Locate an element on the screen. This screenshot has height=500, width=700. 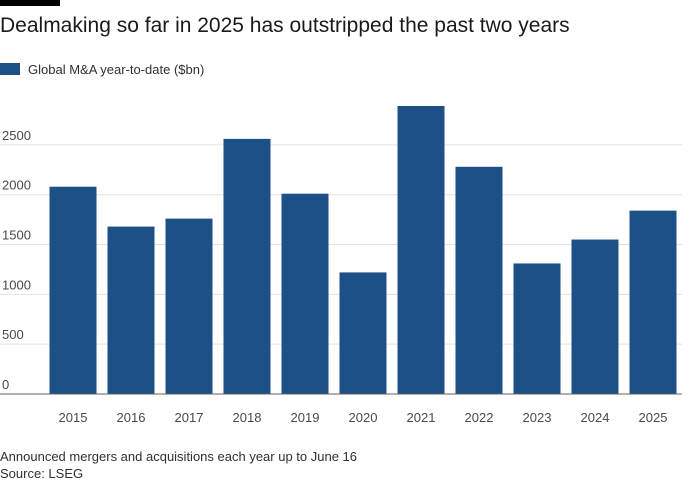
x-tick-label: 2024 is located at coordinates (595, 417).